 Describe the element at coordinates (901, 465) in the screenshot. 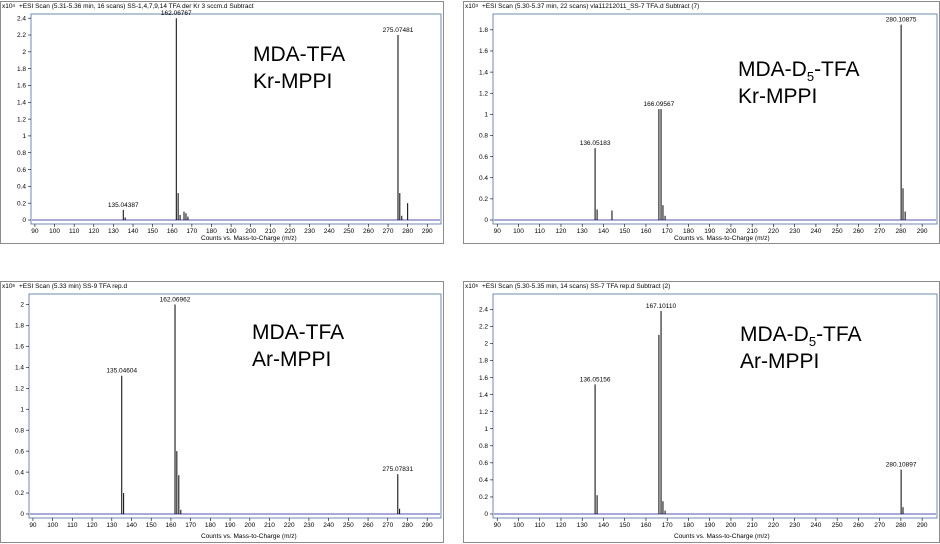

I see `peak-label: 280.10897` at that location.